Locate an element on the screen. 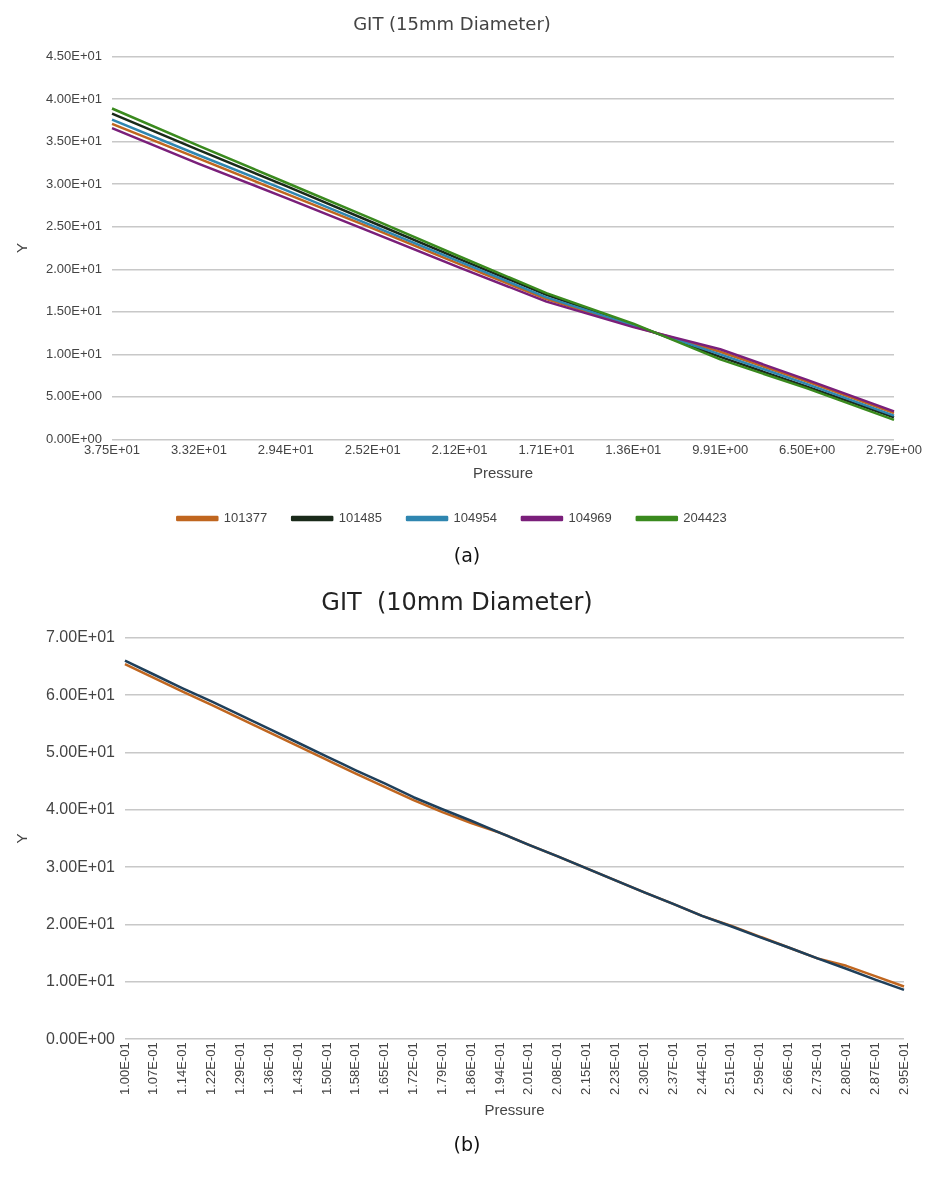  y-tick-label: 6.00E+01 is located at coordinates (81, 694).